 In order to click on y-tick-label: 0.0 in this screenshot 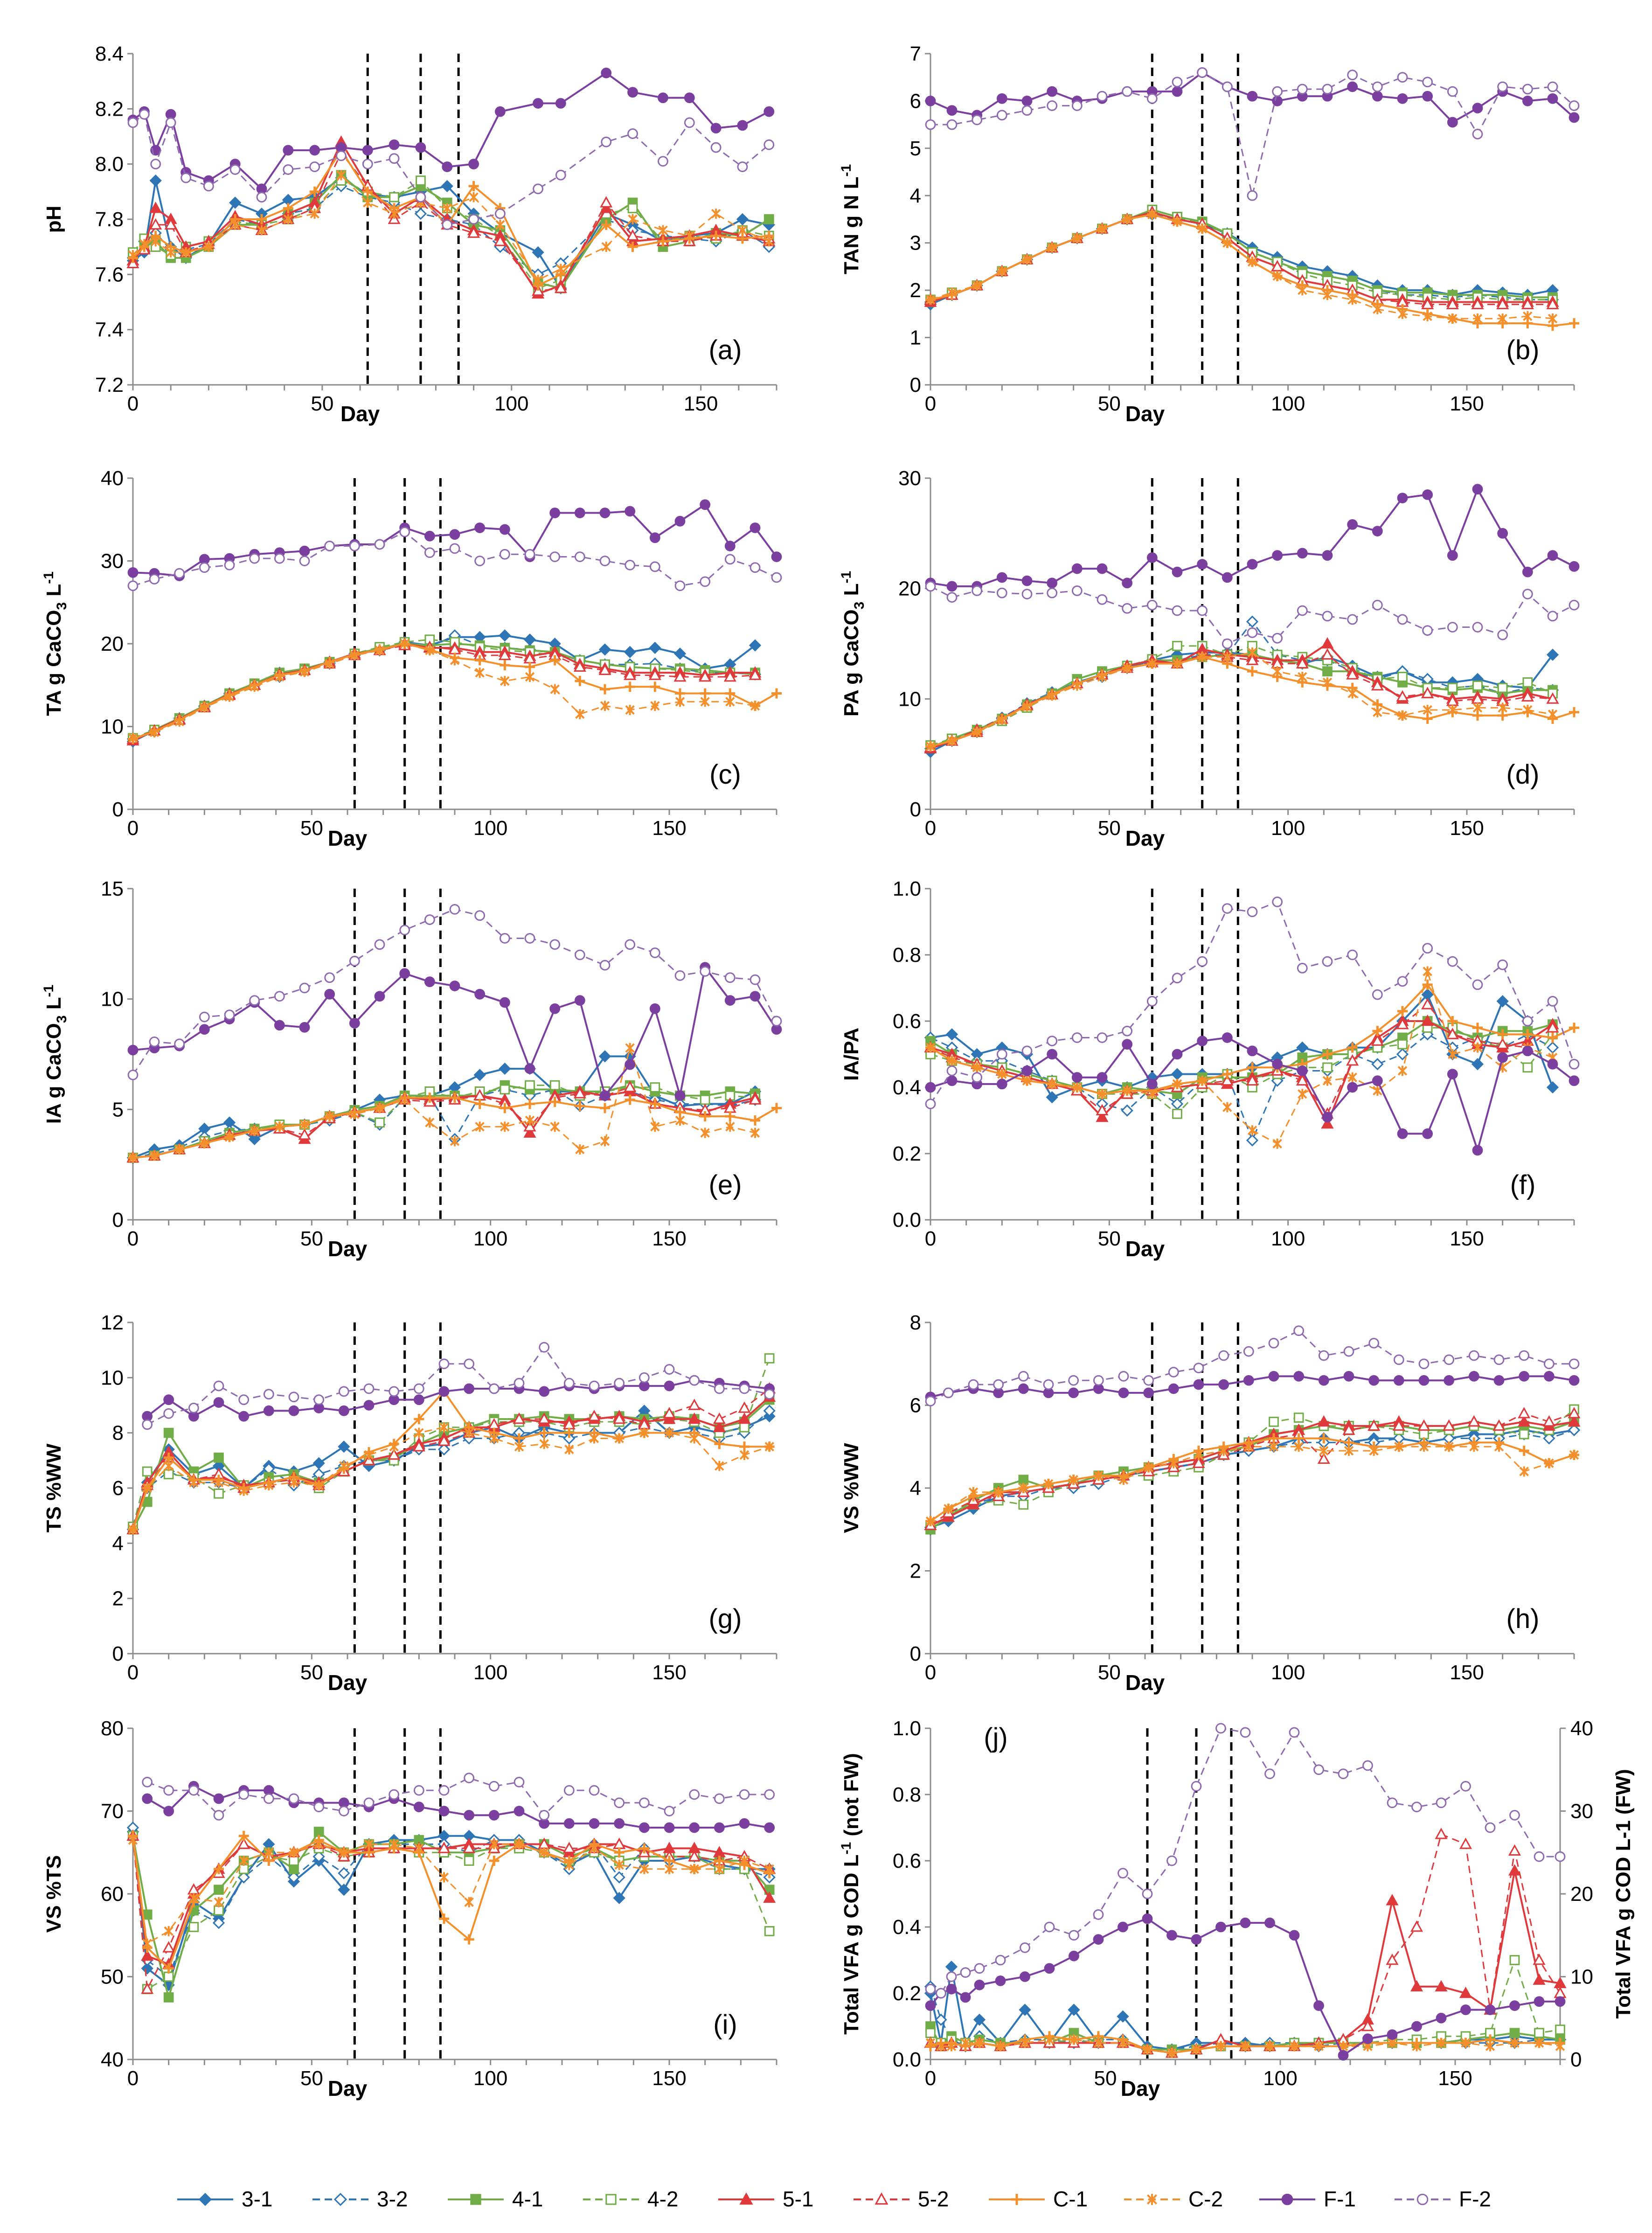, I will do `click(907, 1220)`.